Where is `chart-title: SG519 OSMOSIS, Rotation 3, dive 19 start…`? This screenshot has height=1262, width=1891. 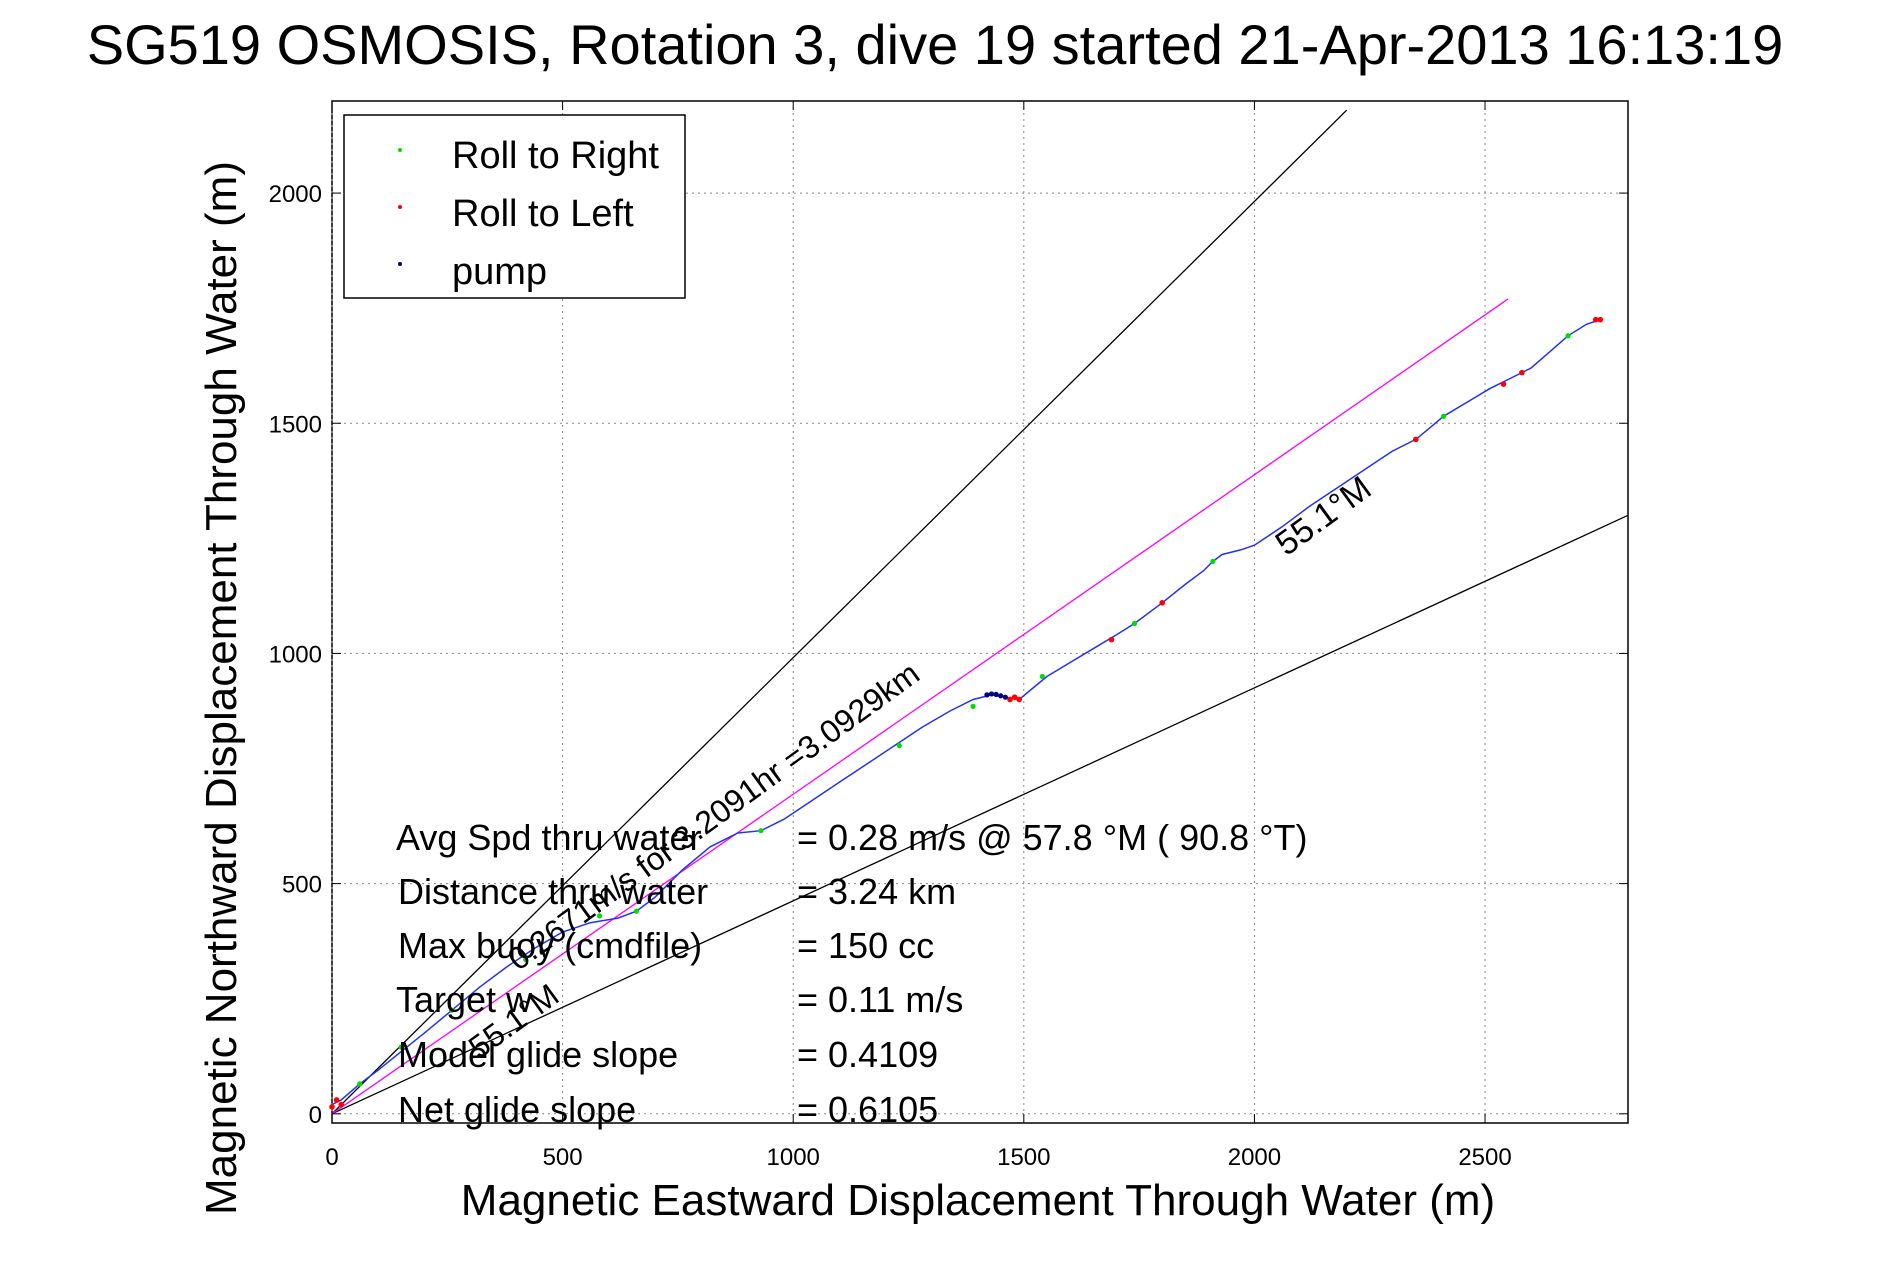
chart-title: SG519 OSMOSIS, Rotation 3, dive 19 start… is located at coordinates (935, 44).